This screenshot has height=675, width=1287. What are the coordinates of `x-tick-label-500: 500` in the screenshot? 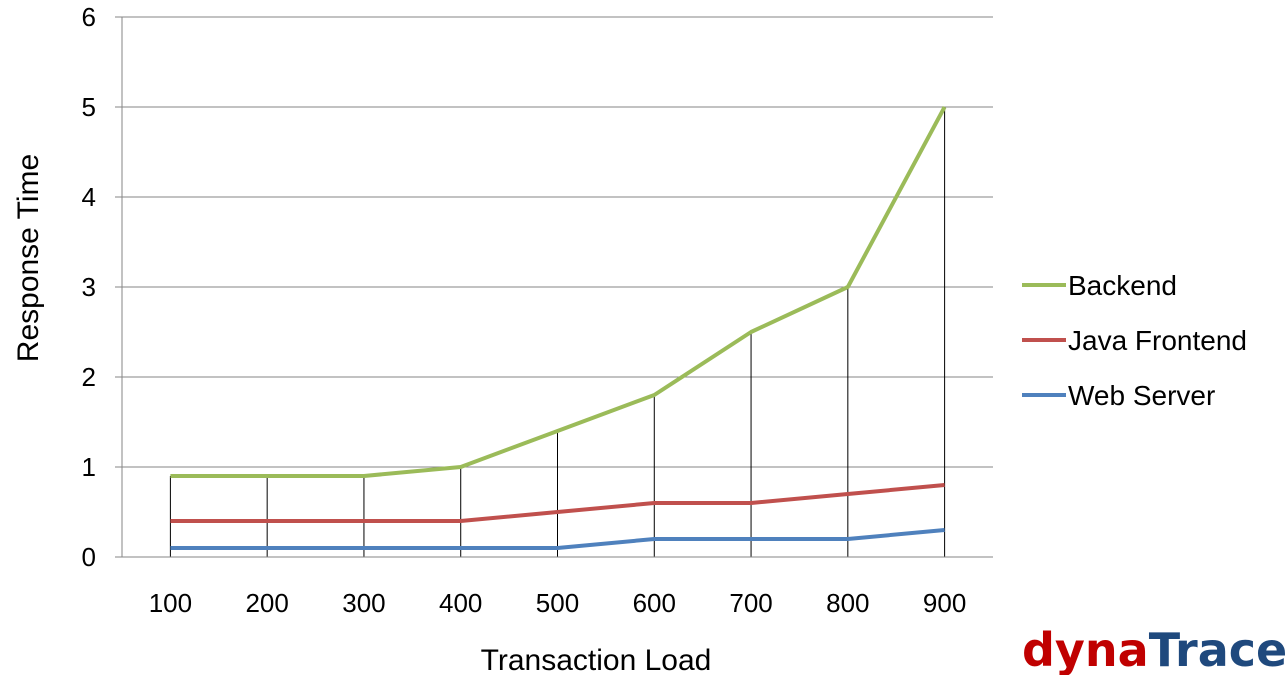 It's located at (557, 603).